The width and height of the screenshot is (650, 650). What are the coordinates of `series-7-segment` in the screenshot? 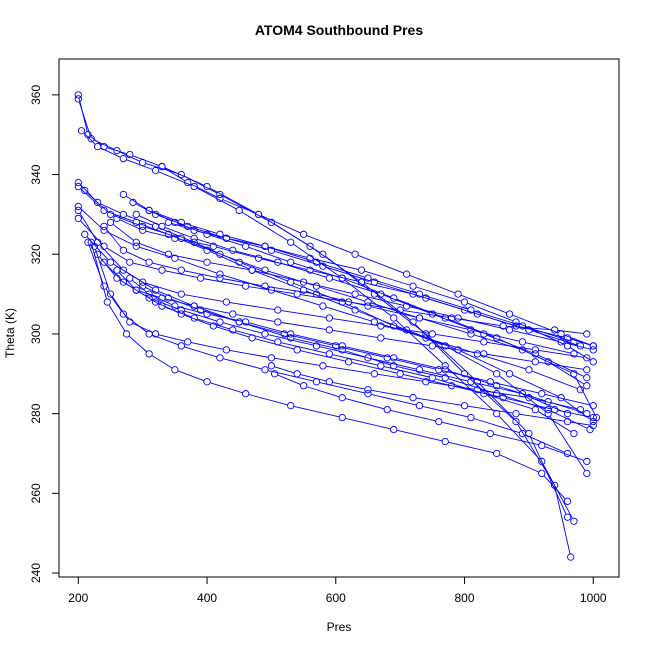 It's located at (316, 344).